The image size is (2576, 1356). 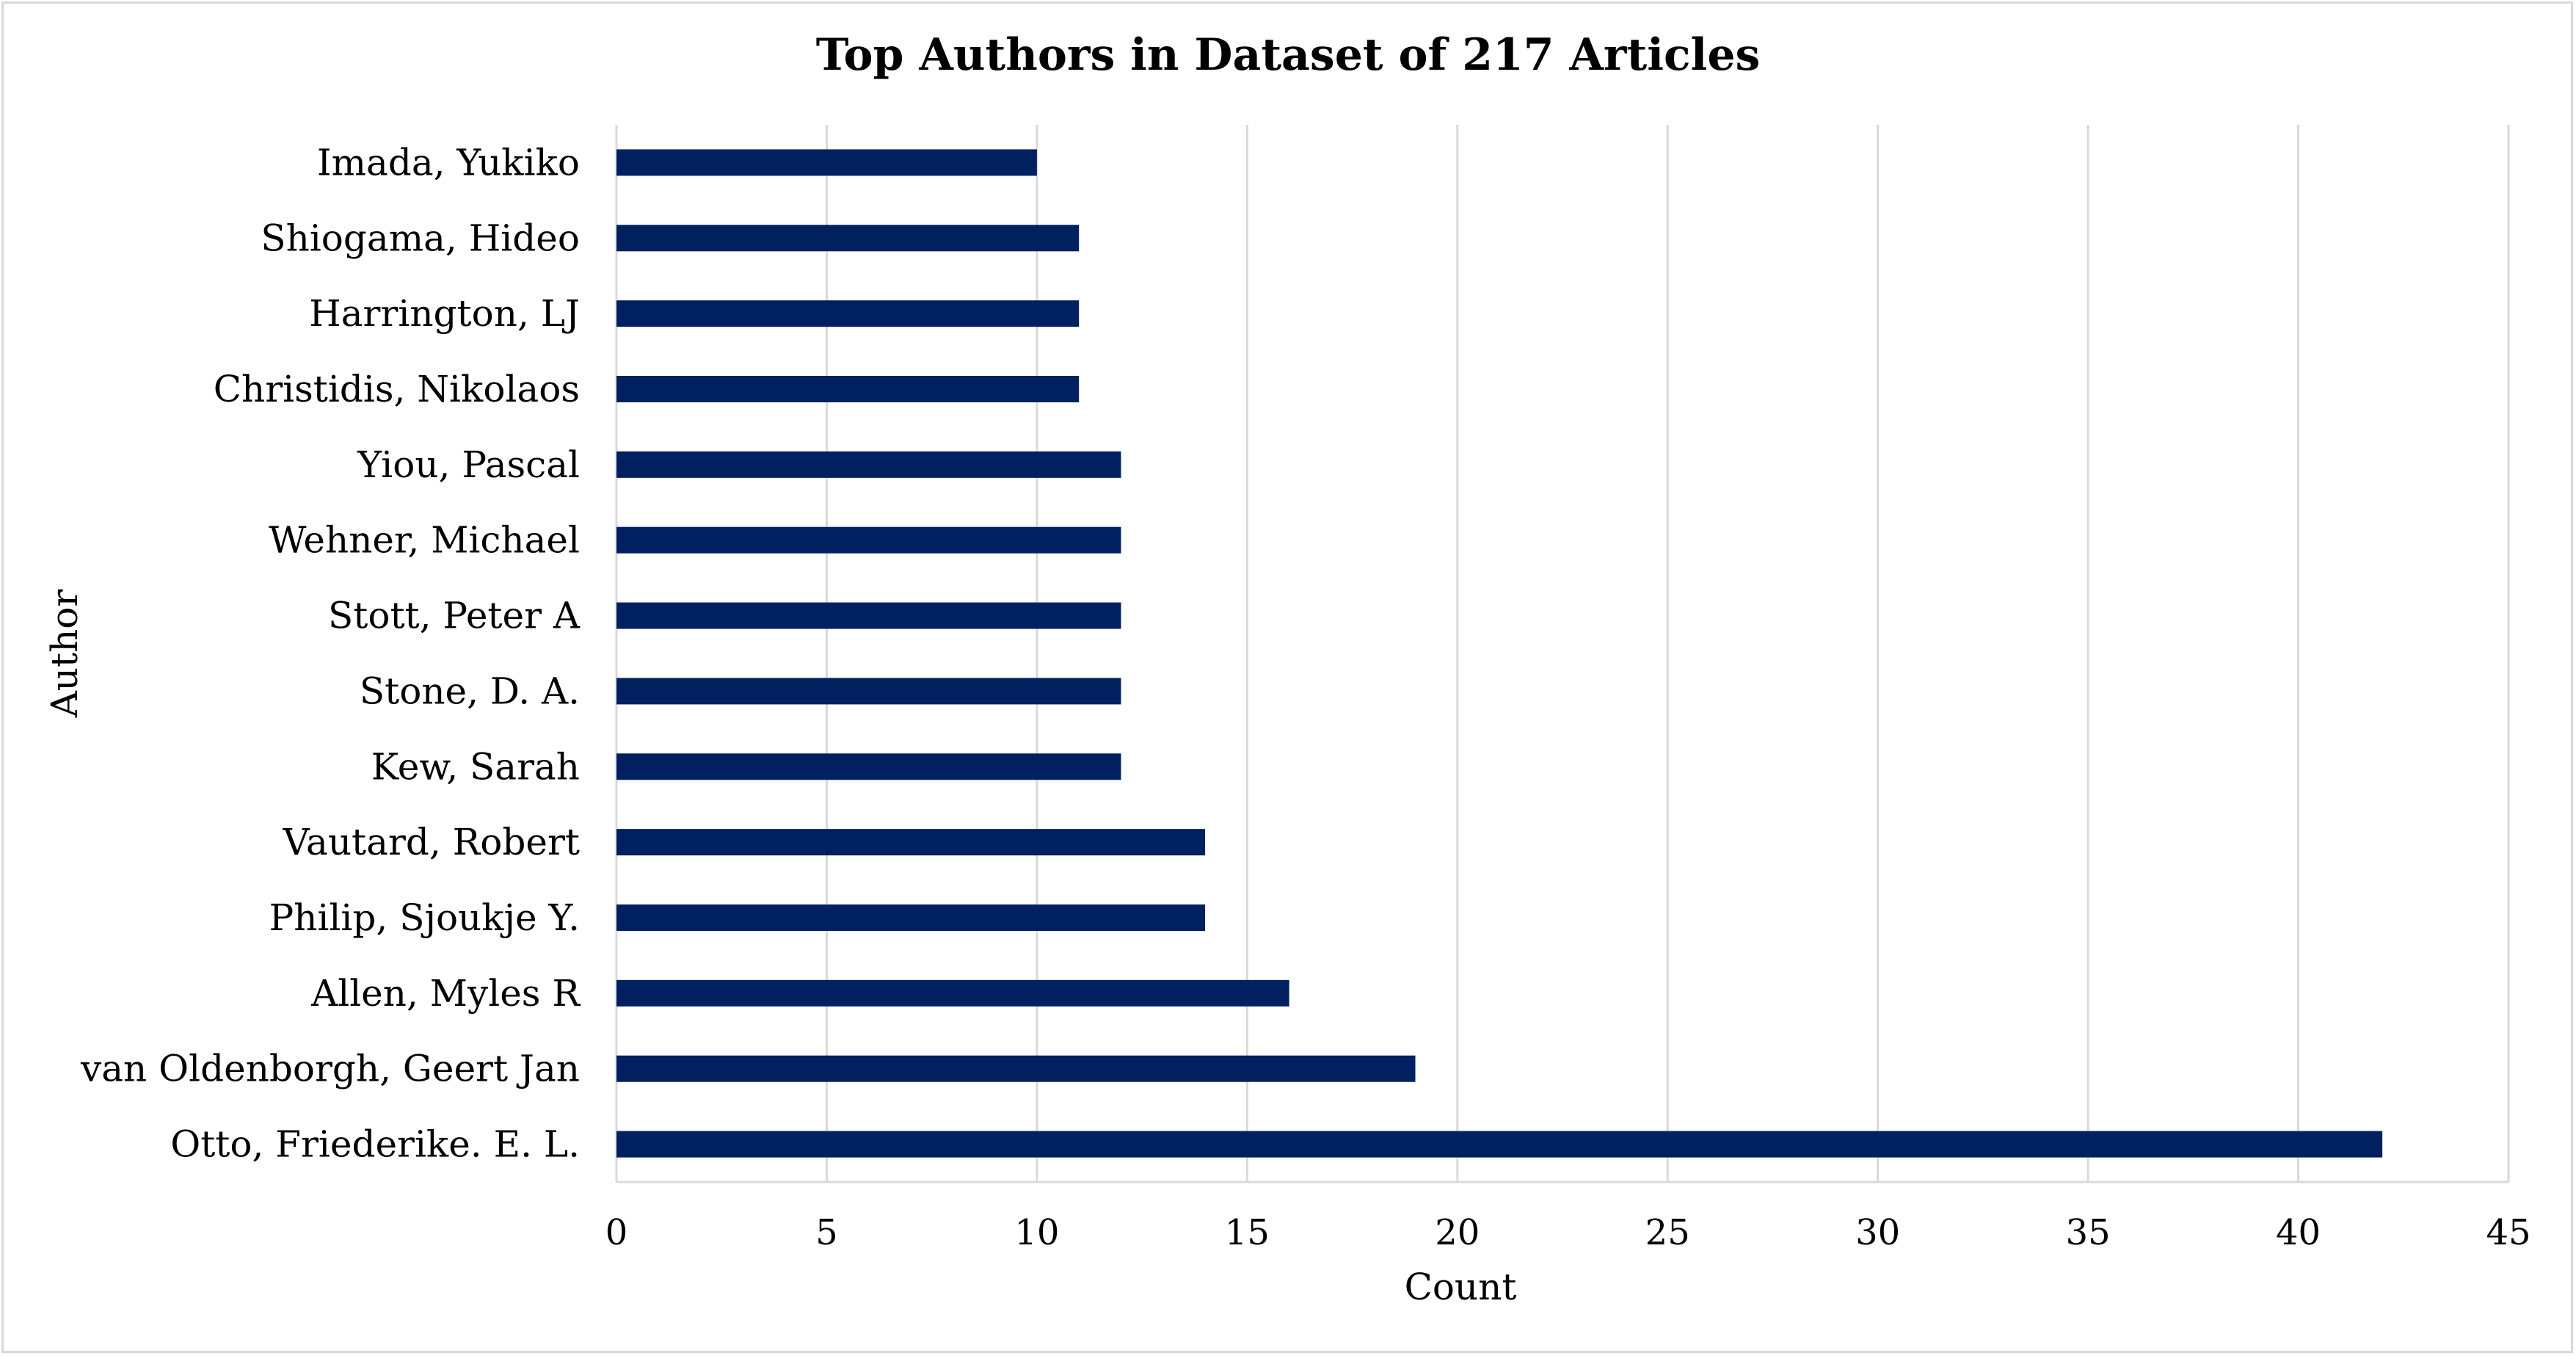 I want to click on category-label: Kew, Sarah, so click(x=475, y=766).